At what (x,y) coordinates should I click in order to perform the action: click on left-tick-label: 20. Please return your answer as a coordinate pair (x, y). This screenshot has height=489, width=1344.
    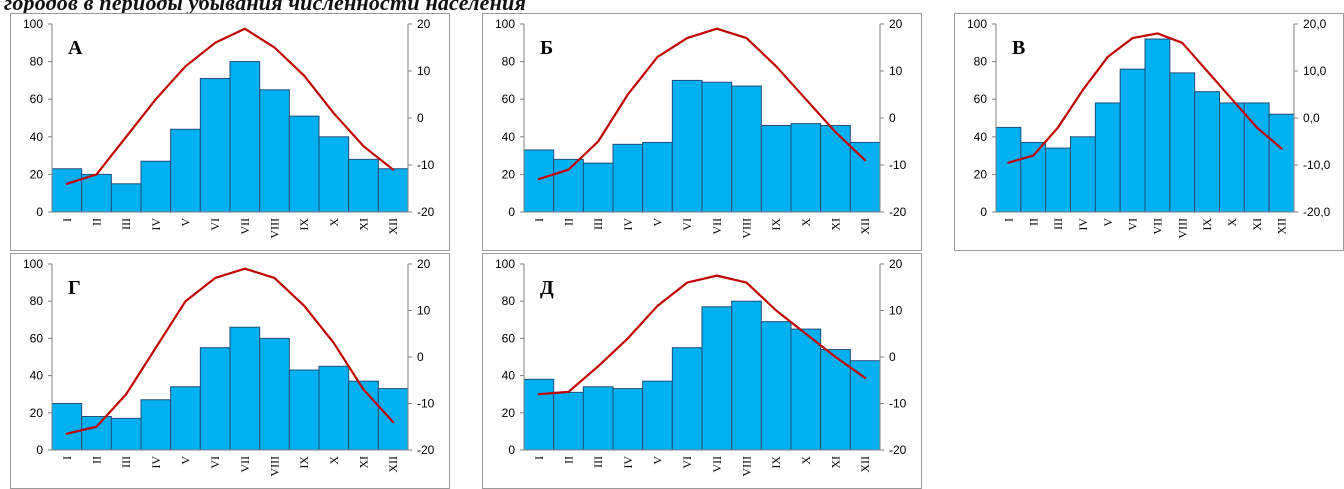
    Looking at the image, I should click on (37, 413).